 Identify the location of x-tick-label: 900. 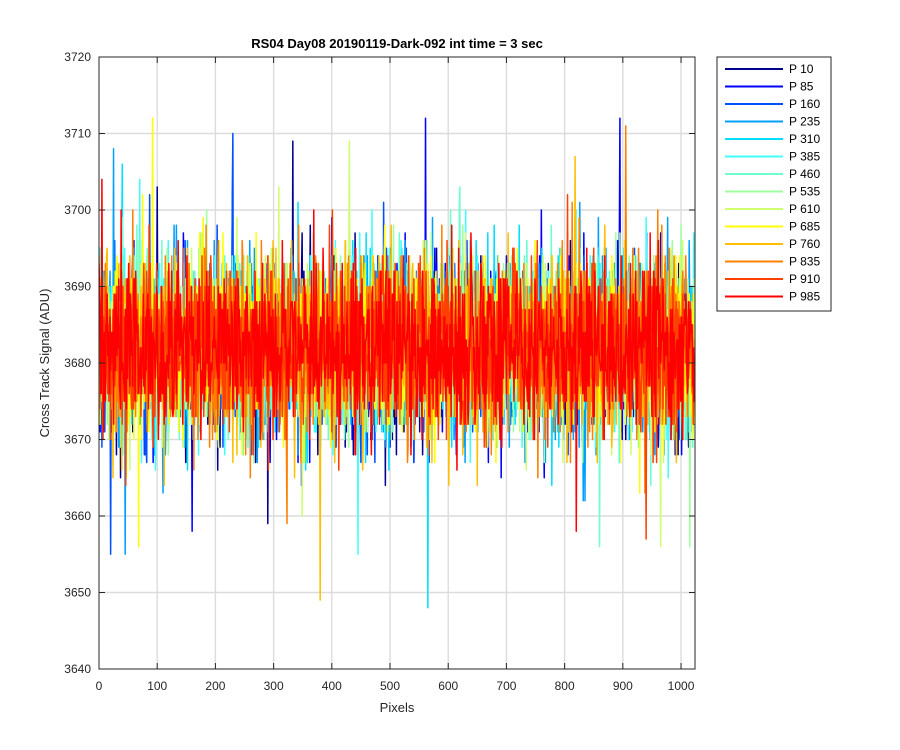
(623, 686).